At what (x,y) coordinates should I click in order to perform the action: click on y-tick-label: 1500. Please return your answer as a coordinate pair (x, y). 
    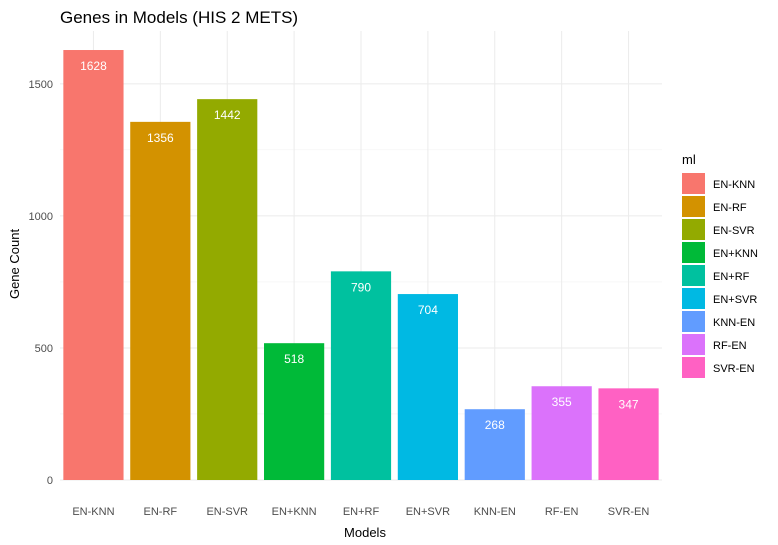
    Looking at the image, I should click on (41, 85).